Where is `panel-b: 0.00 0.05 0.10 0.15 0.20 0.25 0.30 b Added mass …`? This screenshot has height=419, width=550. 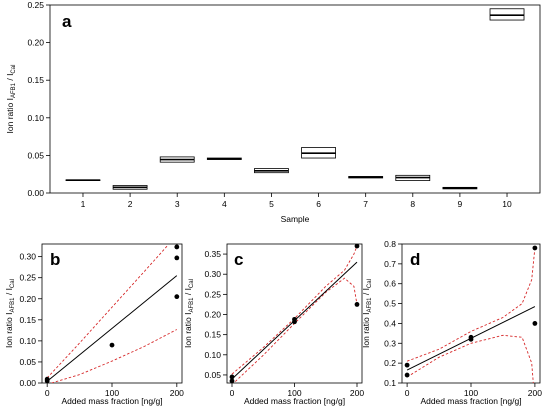 panel-b: 0.00 0.05 0.10 0.15 0.20 0.25 0.30 b Added mass … is located at coordinates (101, 324).